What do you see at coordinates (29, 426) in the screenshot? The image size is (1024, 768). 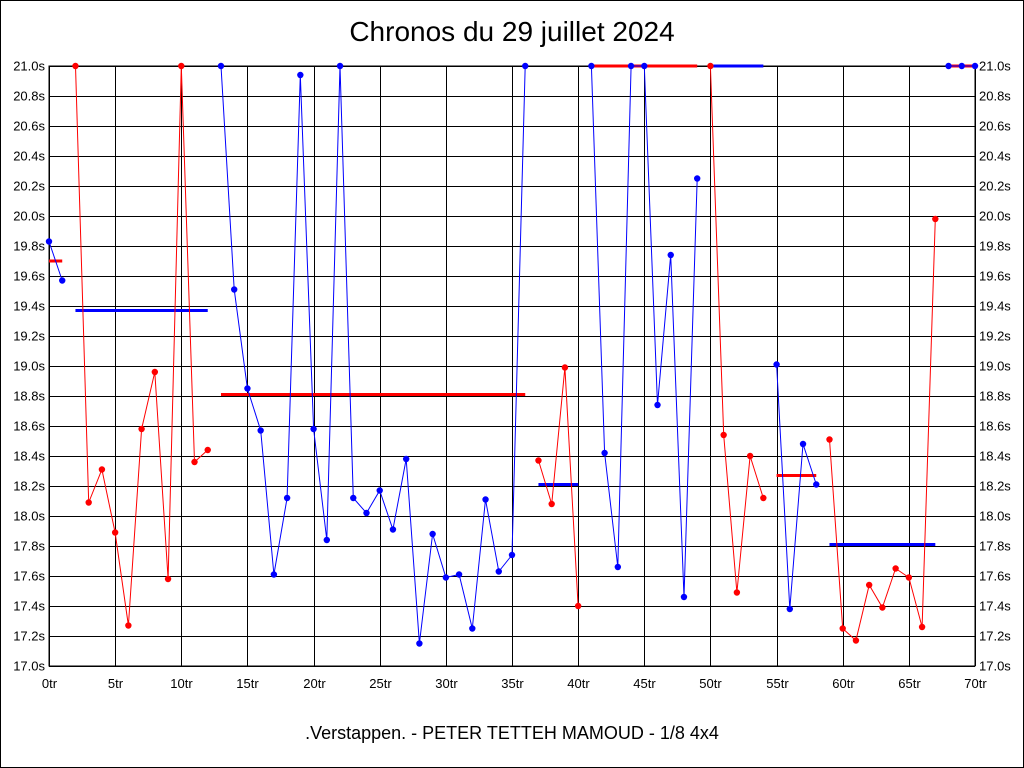 I see `y-tick-label-left: 18.6s` at bounding box center [29, 426].